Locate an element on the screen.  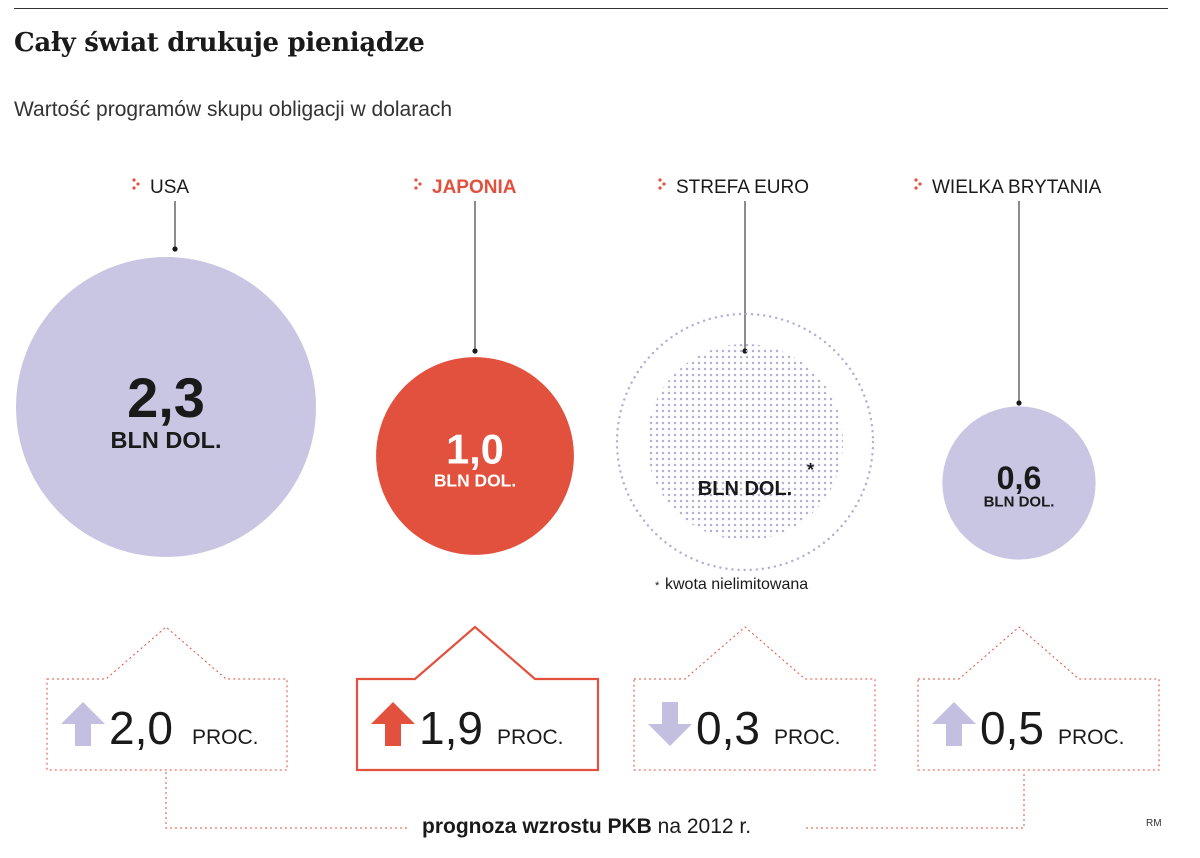
forecast-caption-bold: prognoza wzrostu PKB is located at coordinates (537, 826).